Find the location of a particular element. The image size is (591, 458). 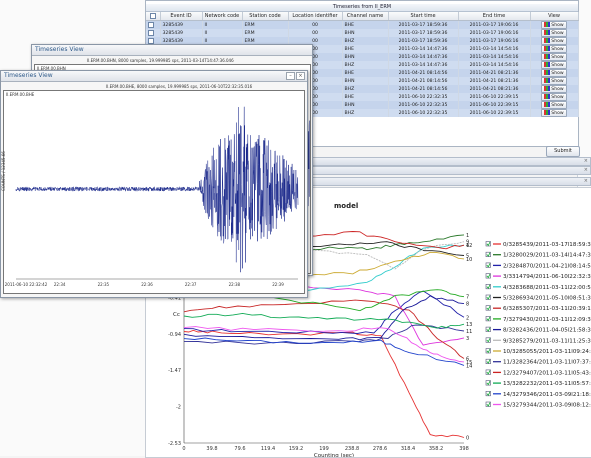

legend-label: 9/3285279/2011-03-11l11:25:30 is located at coordinates (547, 341).